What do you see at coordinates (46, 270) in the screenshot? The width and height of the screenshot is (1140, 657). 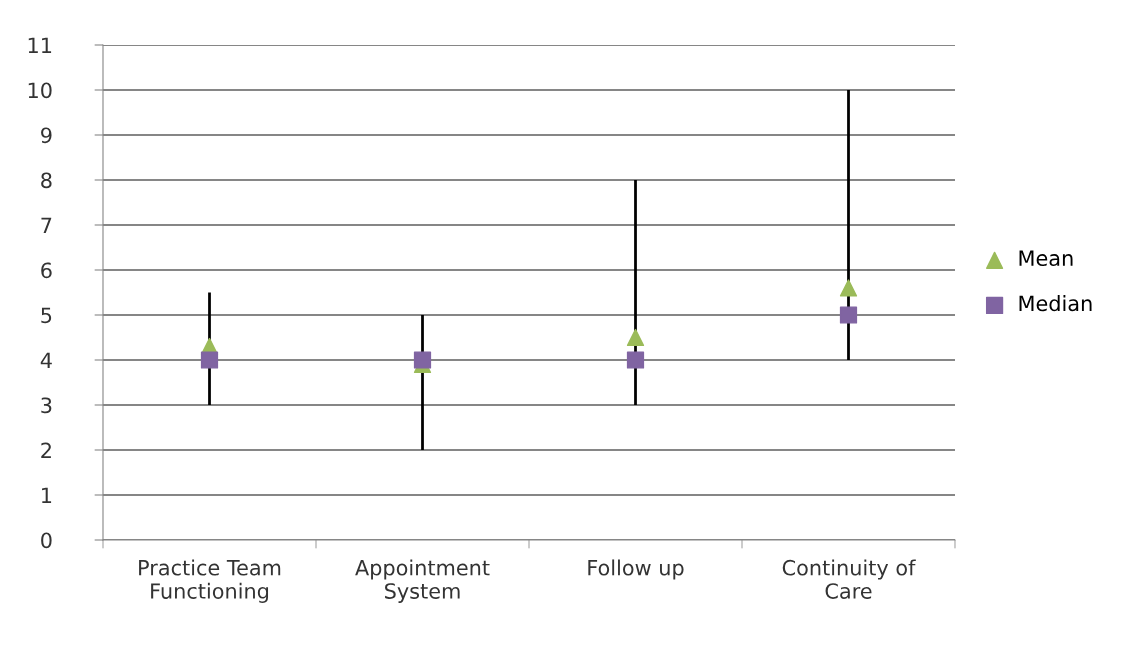 I see `y-tick-label: 6` at bounding box center [46, 270].